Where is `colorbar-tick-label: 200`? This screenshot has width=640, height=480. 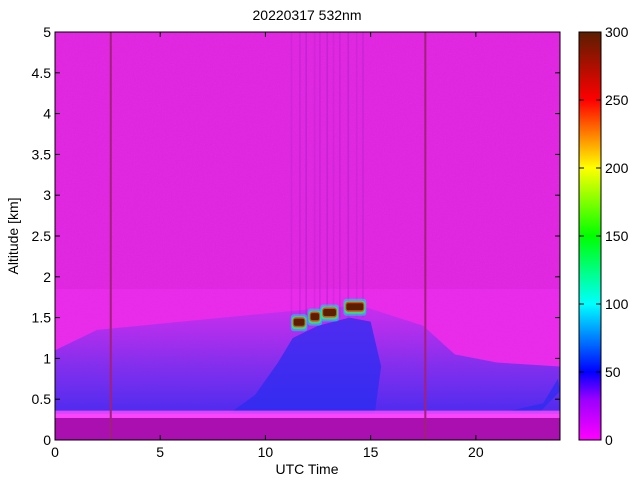
colorbar-tick-label: 200 is located at coordinates (617, 168).